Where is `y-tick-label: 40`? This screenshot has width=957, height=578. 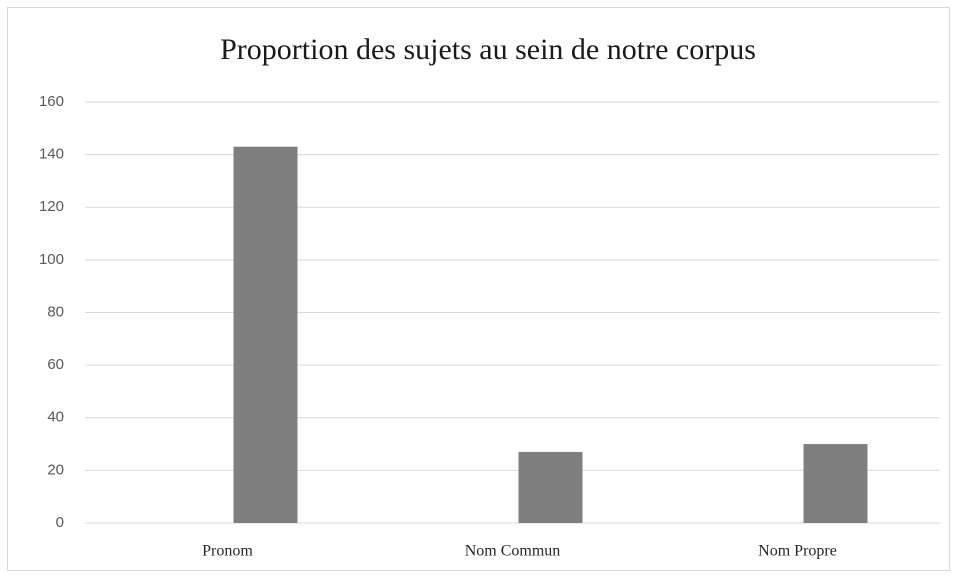 y-tick-label: 40 is located at coordinates (55, 417).